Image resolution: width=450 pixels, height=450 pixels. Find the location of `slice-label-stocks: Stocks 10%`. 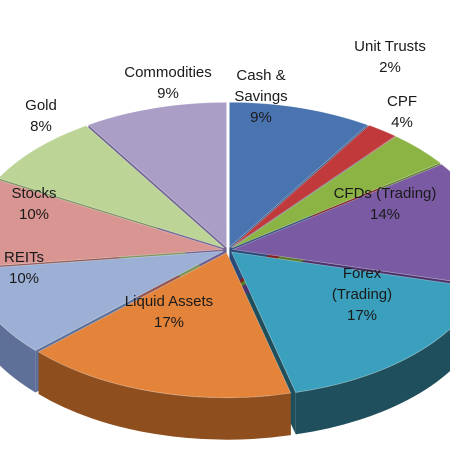

slice-label-stocks: Stocks 10% is located at coordinates (33, 204).